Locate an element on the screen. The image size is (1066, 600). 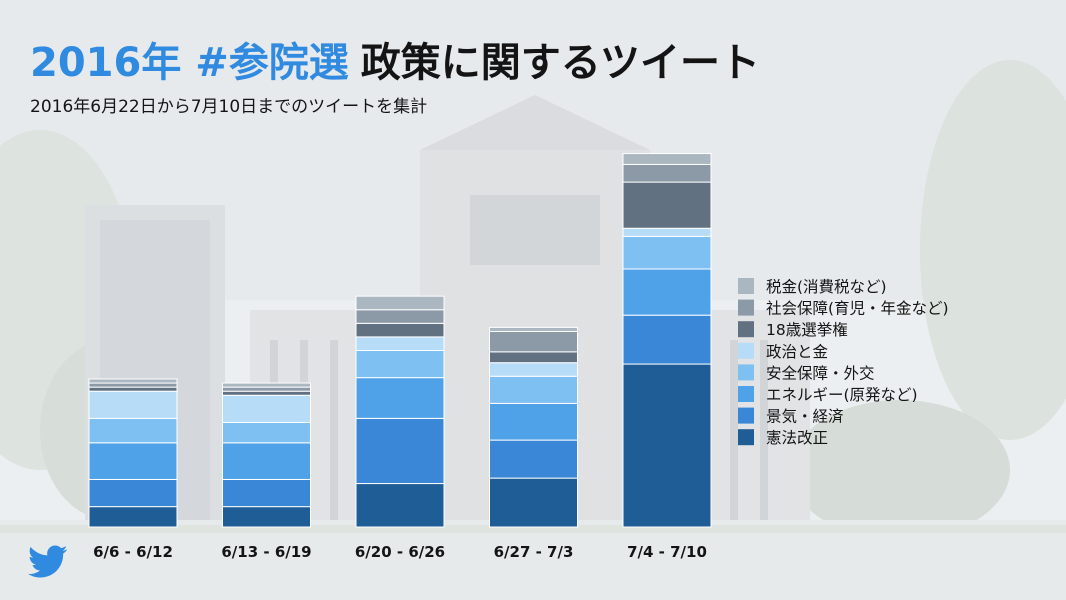
x-tick-label: 6/6 - 6/12 is located at coordinates (133, 552).